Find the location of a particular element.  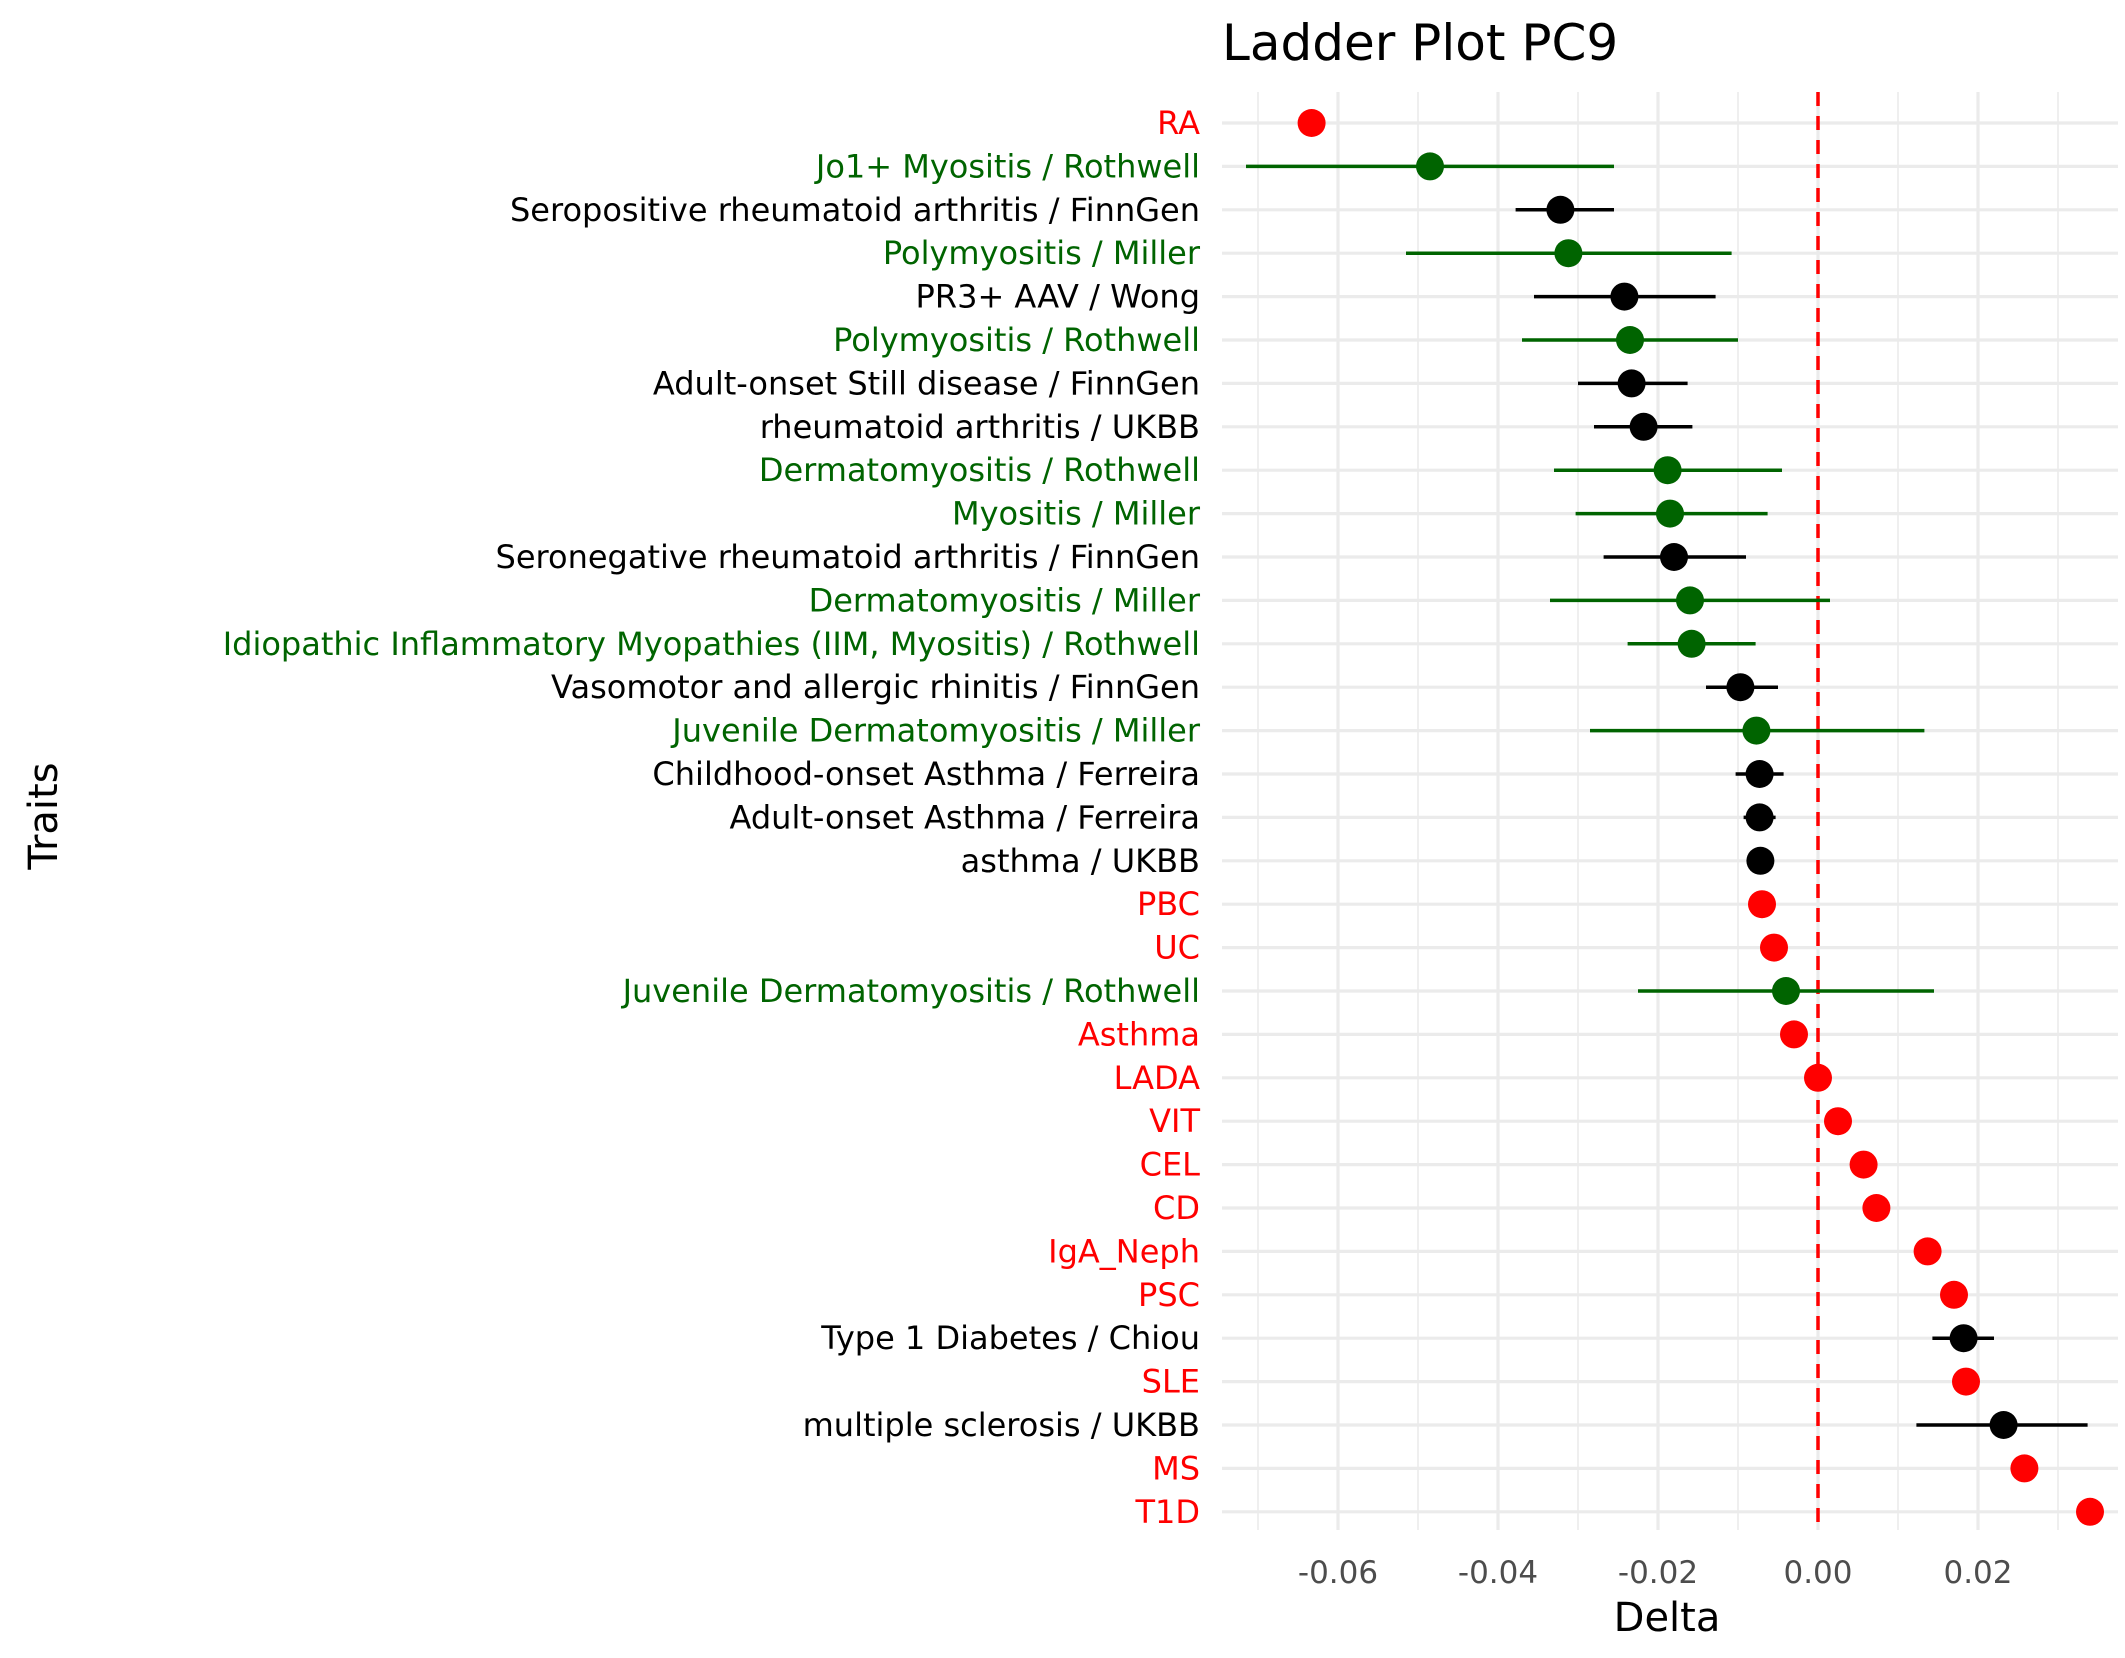

x-tick-labels: -0.06 -0.04 -0.02 0.00 0.02 is located at coordinates (1655, 1573).